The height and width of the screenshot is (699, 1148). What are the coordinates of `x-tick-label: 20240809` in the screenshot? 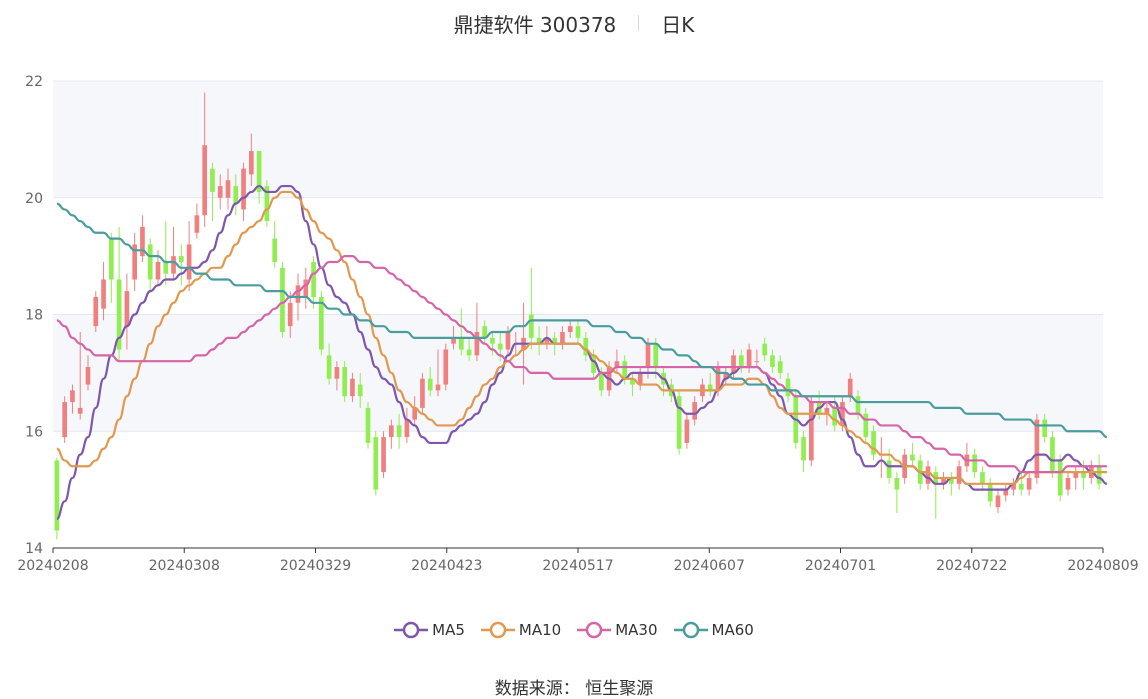 It's located at (1102, 566).